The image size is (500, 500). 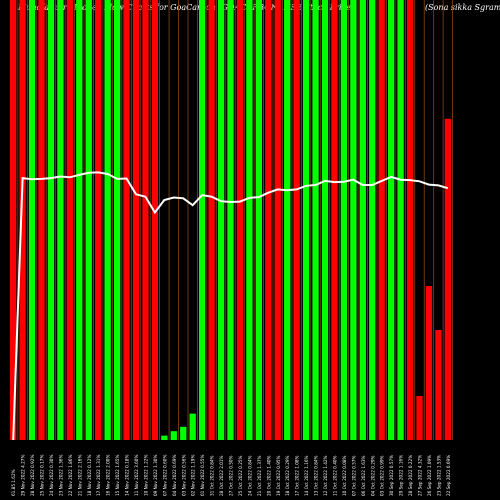 What do you see at coordinates (212, 475) in the screenshot?
I see `x-tick-label: 31 Oct 2022 0.84%` at bounding box center [212, 475].